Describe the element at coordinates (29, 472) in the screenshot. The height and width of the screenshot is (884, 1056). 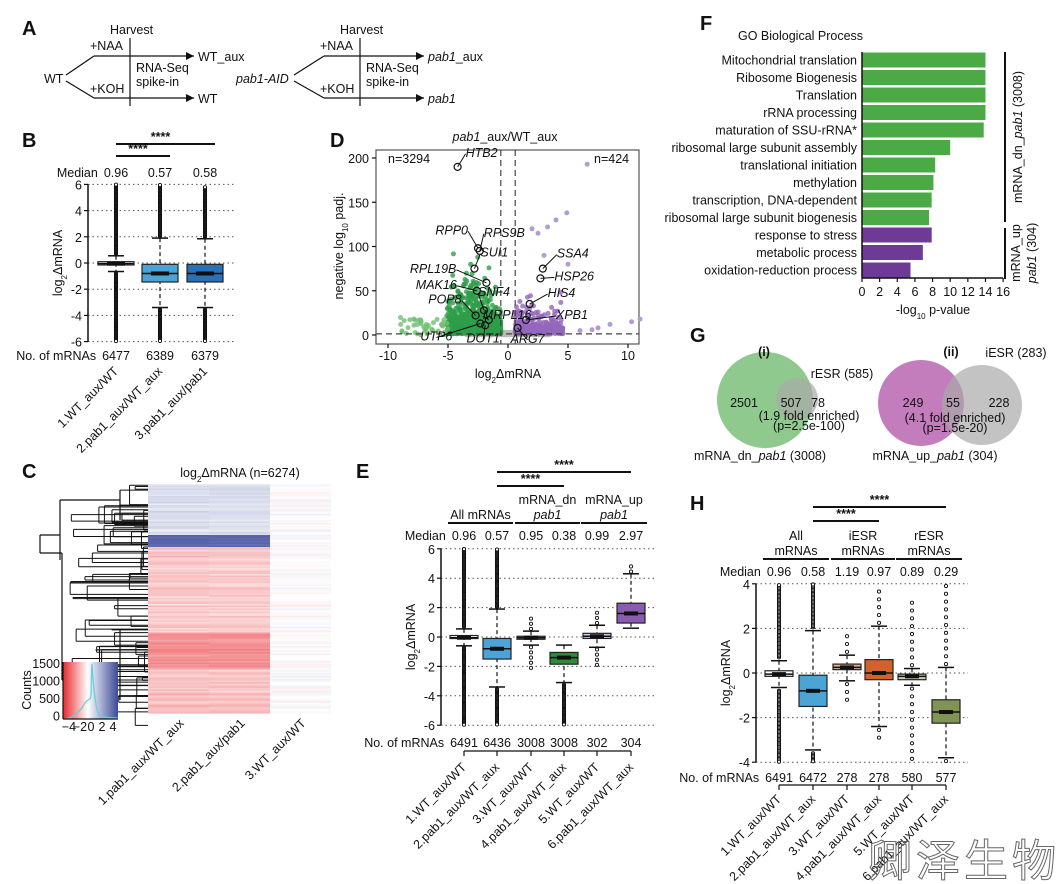
I see `panel-label-c: C` at that location.